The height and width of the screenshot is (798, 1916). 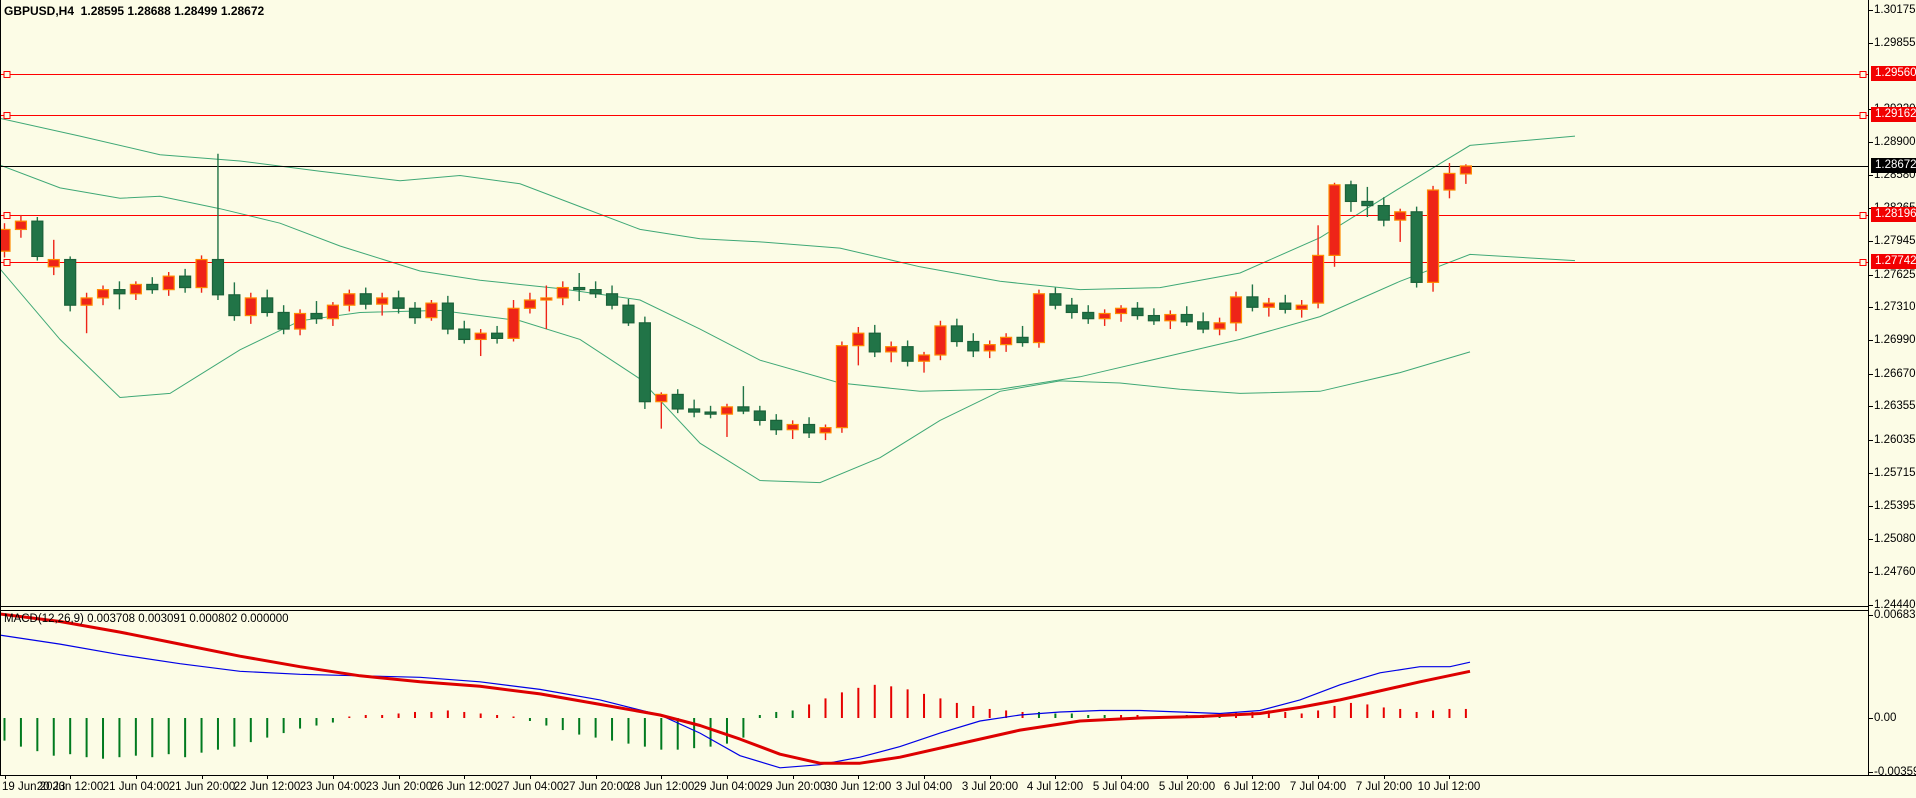 I want to click on time-axis-label: 27 Jun 20:00, so click(x=596, y=787).